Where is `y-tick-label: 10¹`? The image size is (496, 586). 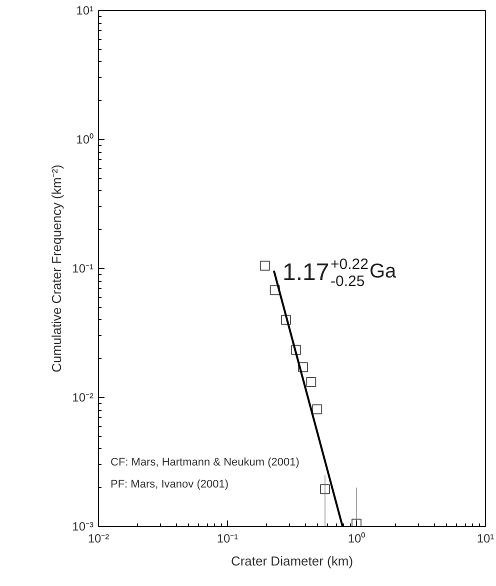
y-tick-label: 10¹ is located at coordinates (85, 11).